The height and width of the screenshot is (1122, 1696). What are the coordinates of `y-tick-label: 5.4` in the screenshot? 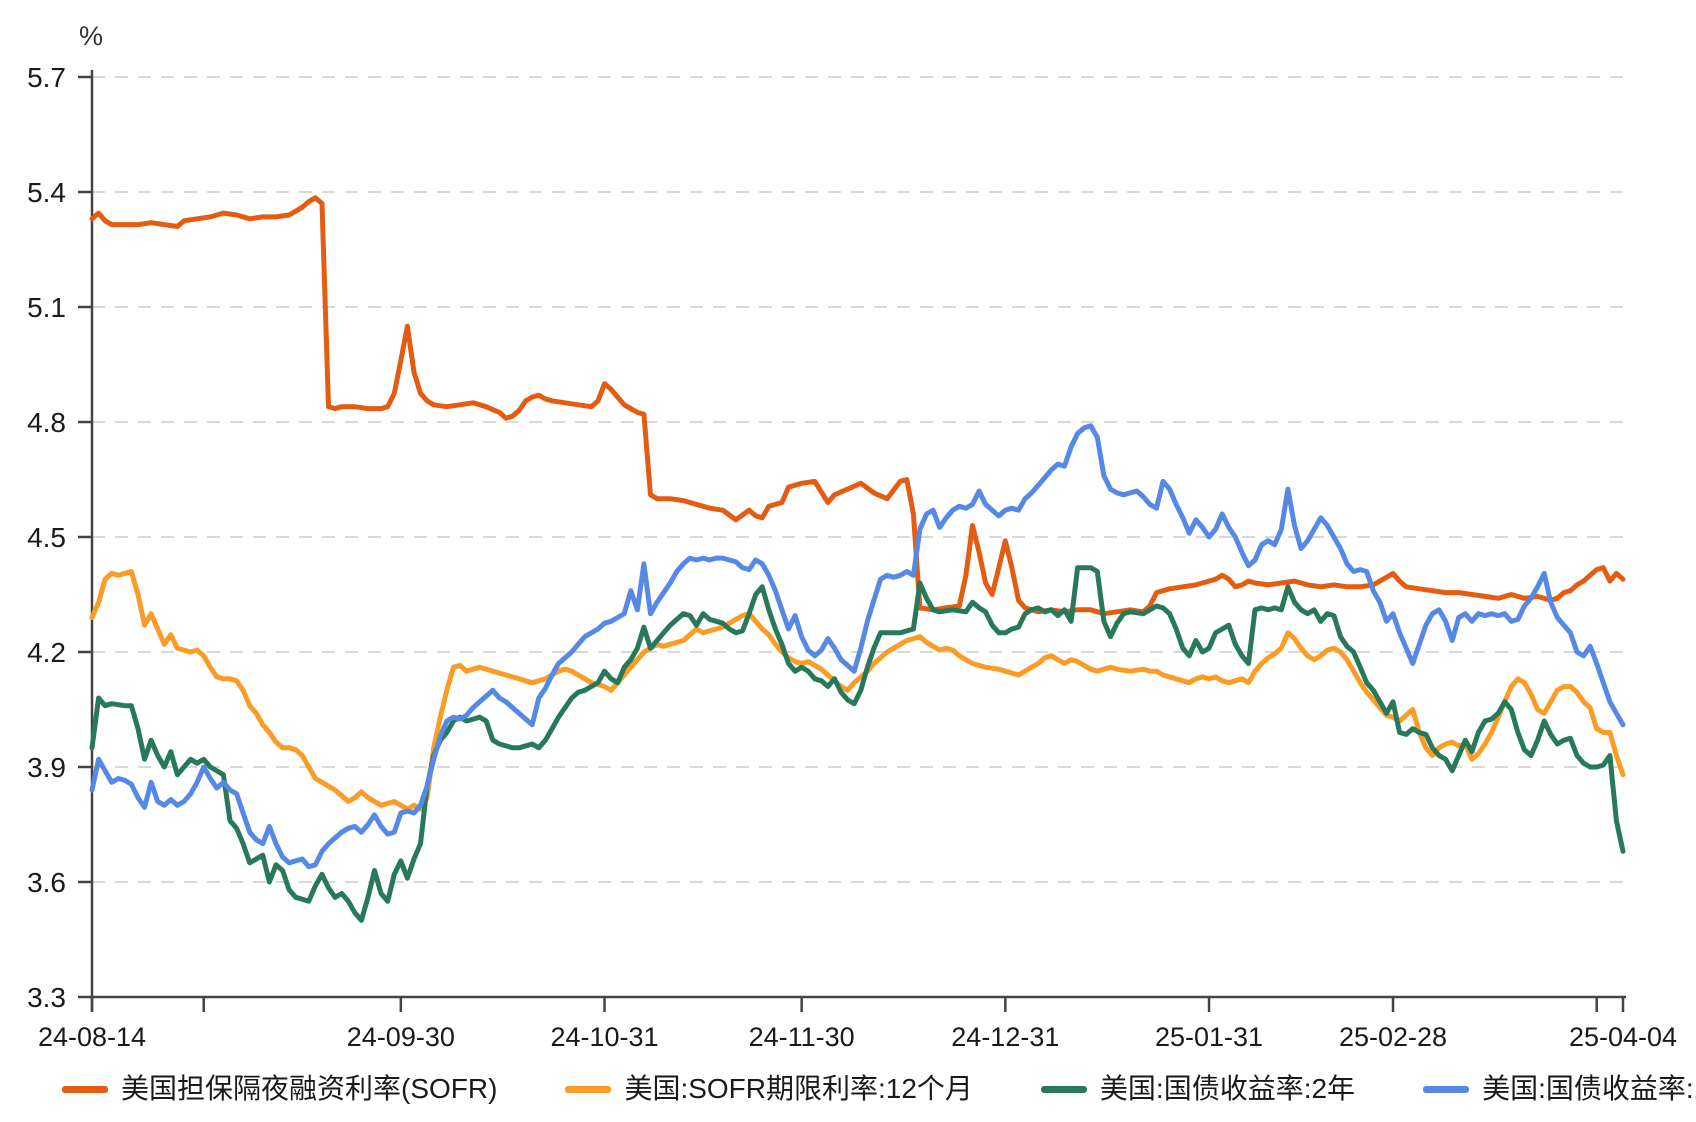 It's located at (46, 192).